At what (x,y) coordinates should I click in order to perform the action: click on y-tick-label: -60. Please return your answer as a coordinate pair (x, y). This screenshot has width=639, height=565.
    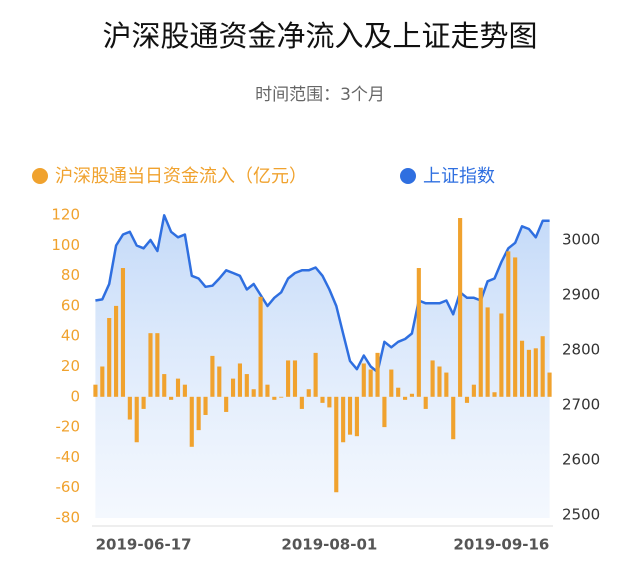
    Looking at the image, I should click on (68, 487).